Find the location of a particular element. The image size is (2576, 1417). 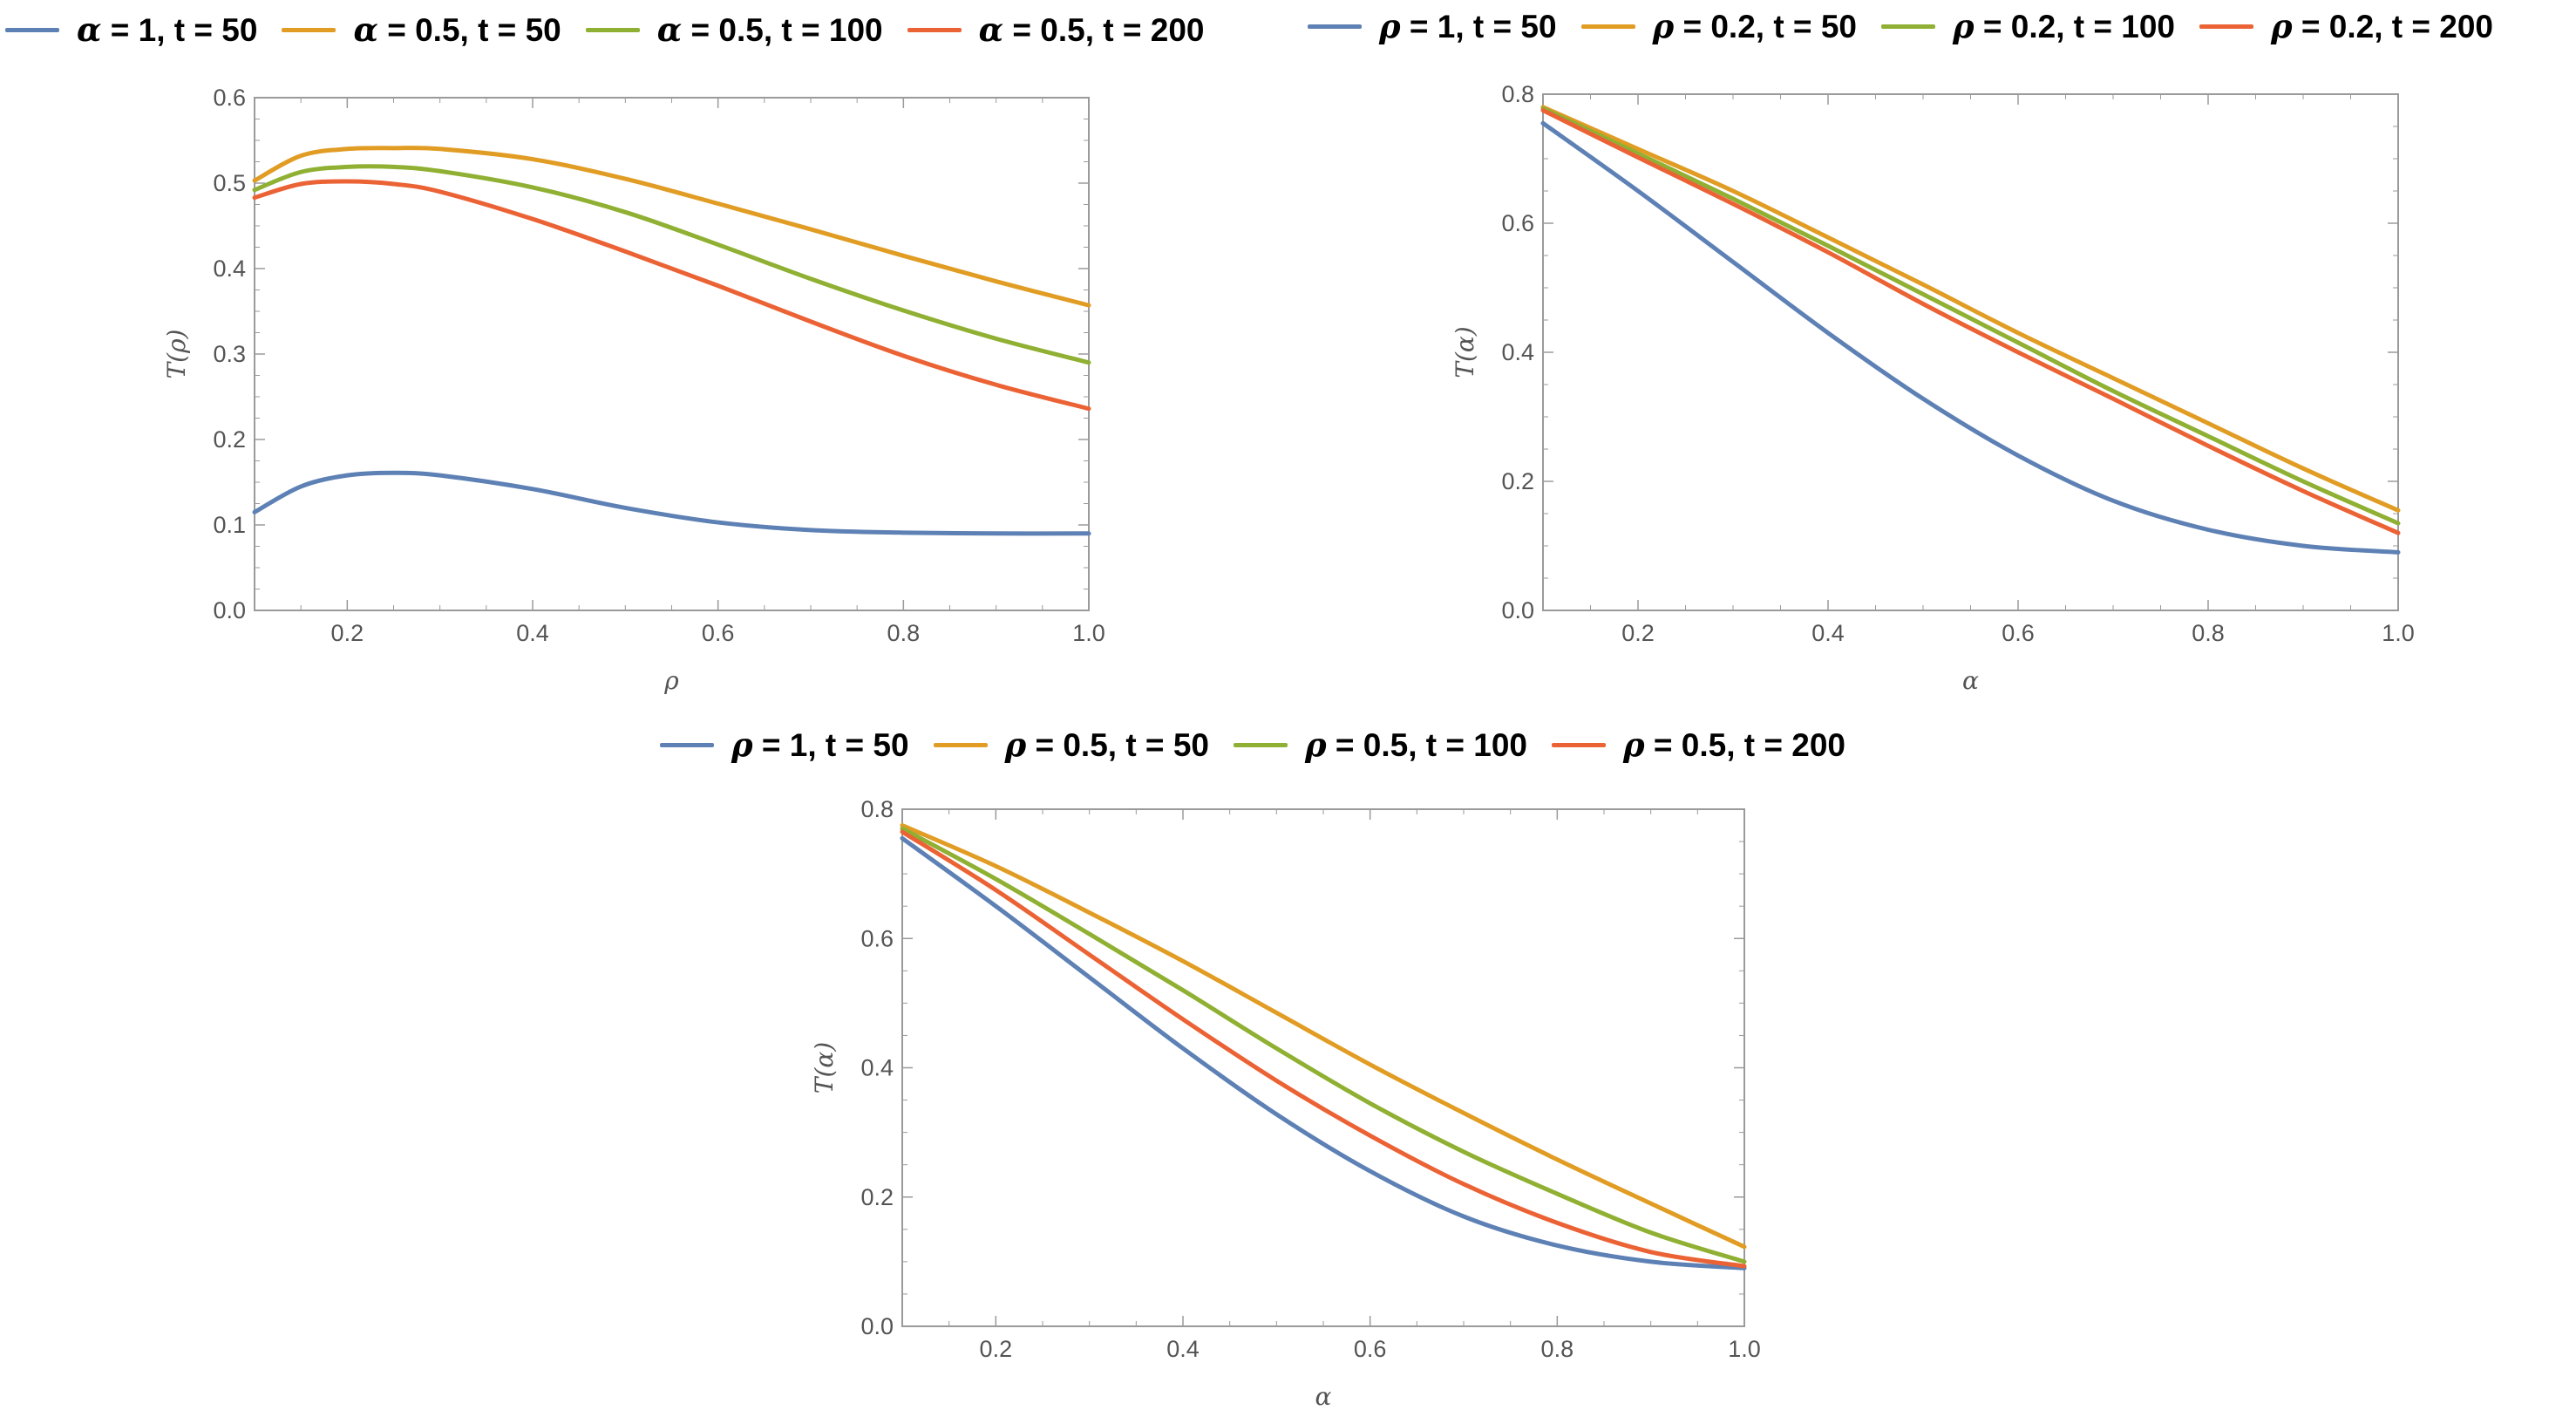

legend-item: ρ = 0.2, t = 100 is located at coordinates (2028, 26).